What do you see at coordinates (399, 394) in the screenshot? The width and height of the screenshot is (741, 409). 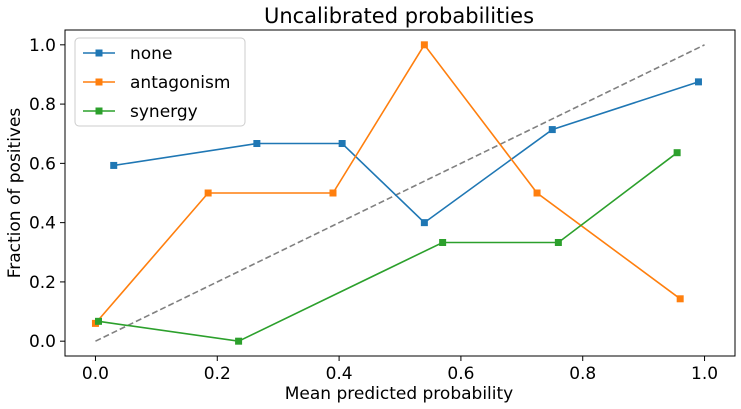 I see `x-axis-label: Mean predicted probability` at bounding box center [399, 394].